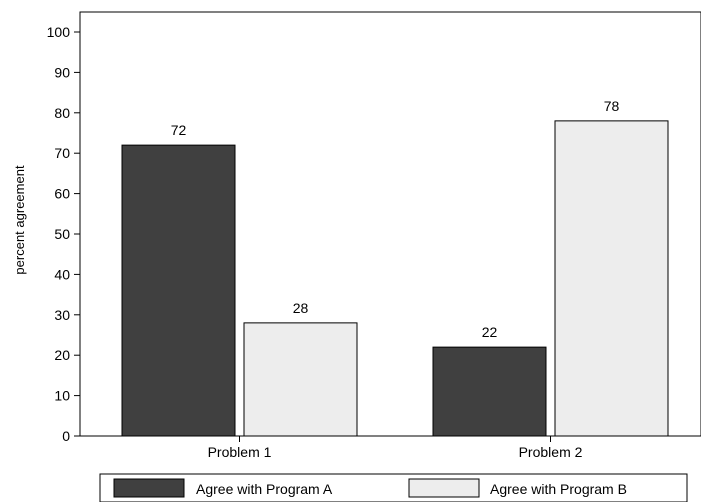 The width and height of the screenshot is (701, 502). Describe the element at coordinates (558, 489) in the screenshot. I see `legend-label-2: Agree with Program B` at that location.